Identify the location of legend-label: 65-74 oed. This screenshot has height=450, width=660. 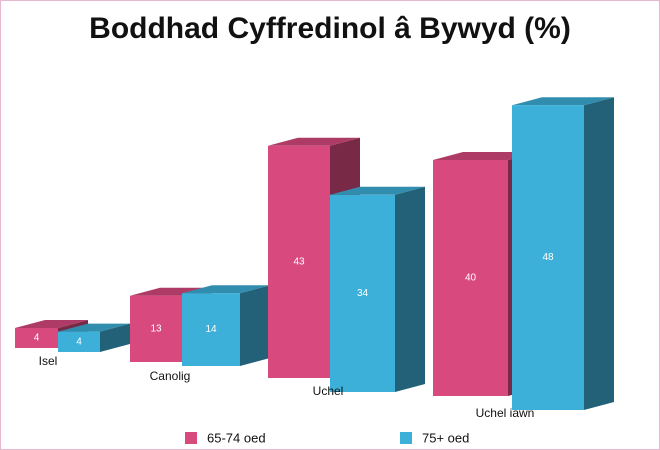
(236, 437).